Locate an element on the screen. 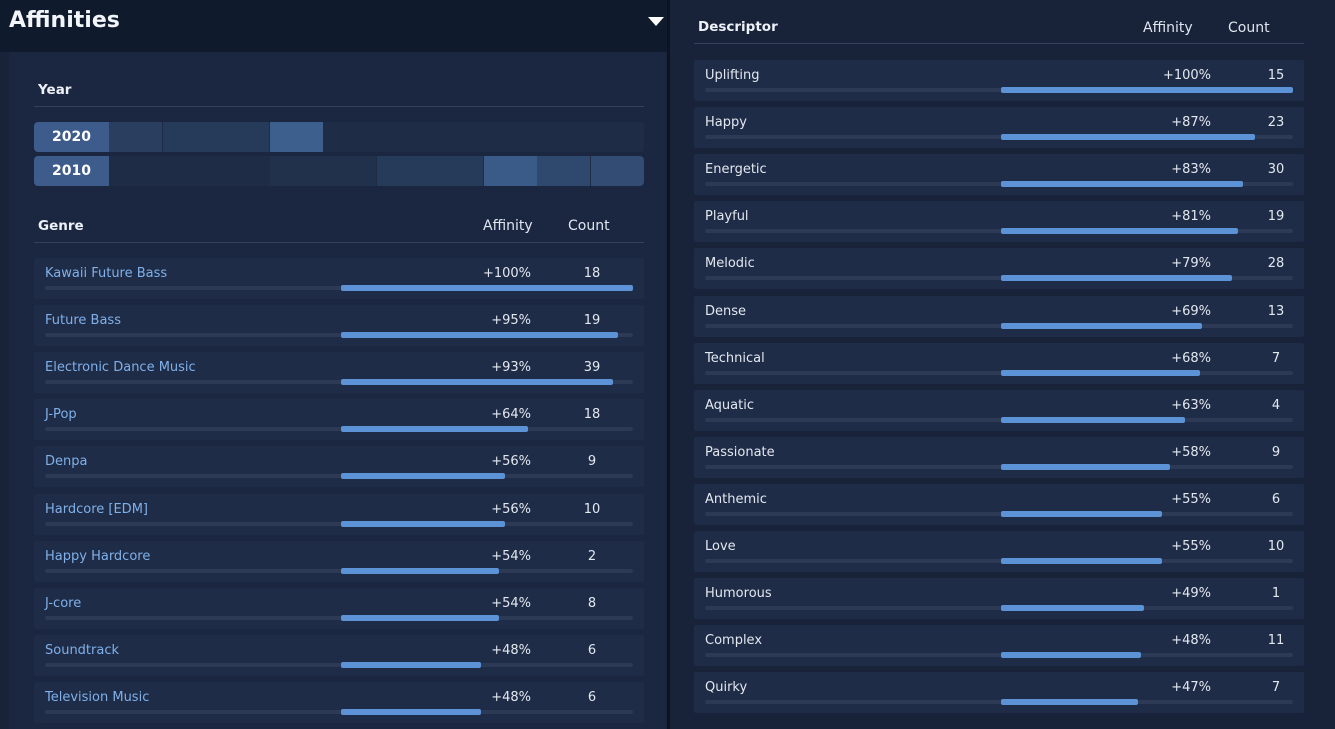  year-label: 2020 is located at coordinates (71, 137).